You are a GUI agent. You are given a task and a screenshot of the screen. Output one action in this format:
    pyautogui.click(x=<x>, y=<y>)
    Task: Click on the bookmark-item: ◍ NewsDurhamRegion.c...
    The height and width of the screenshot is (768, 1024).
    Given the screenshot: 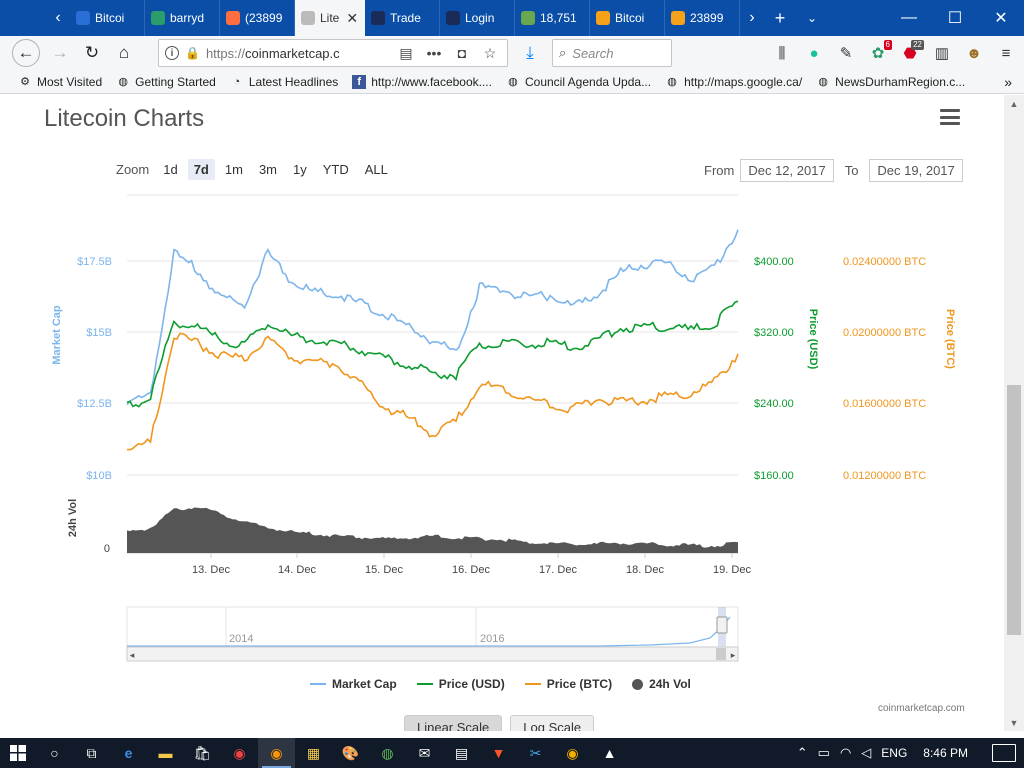 What is the action you would take?
    pyautogui.click(x=890, y=82)
    